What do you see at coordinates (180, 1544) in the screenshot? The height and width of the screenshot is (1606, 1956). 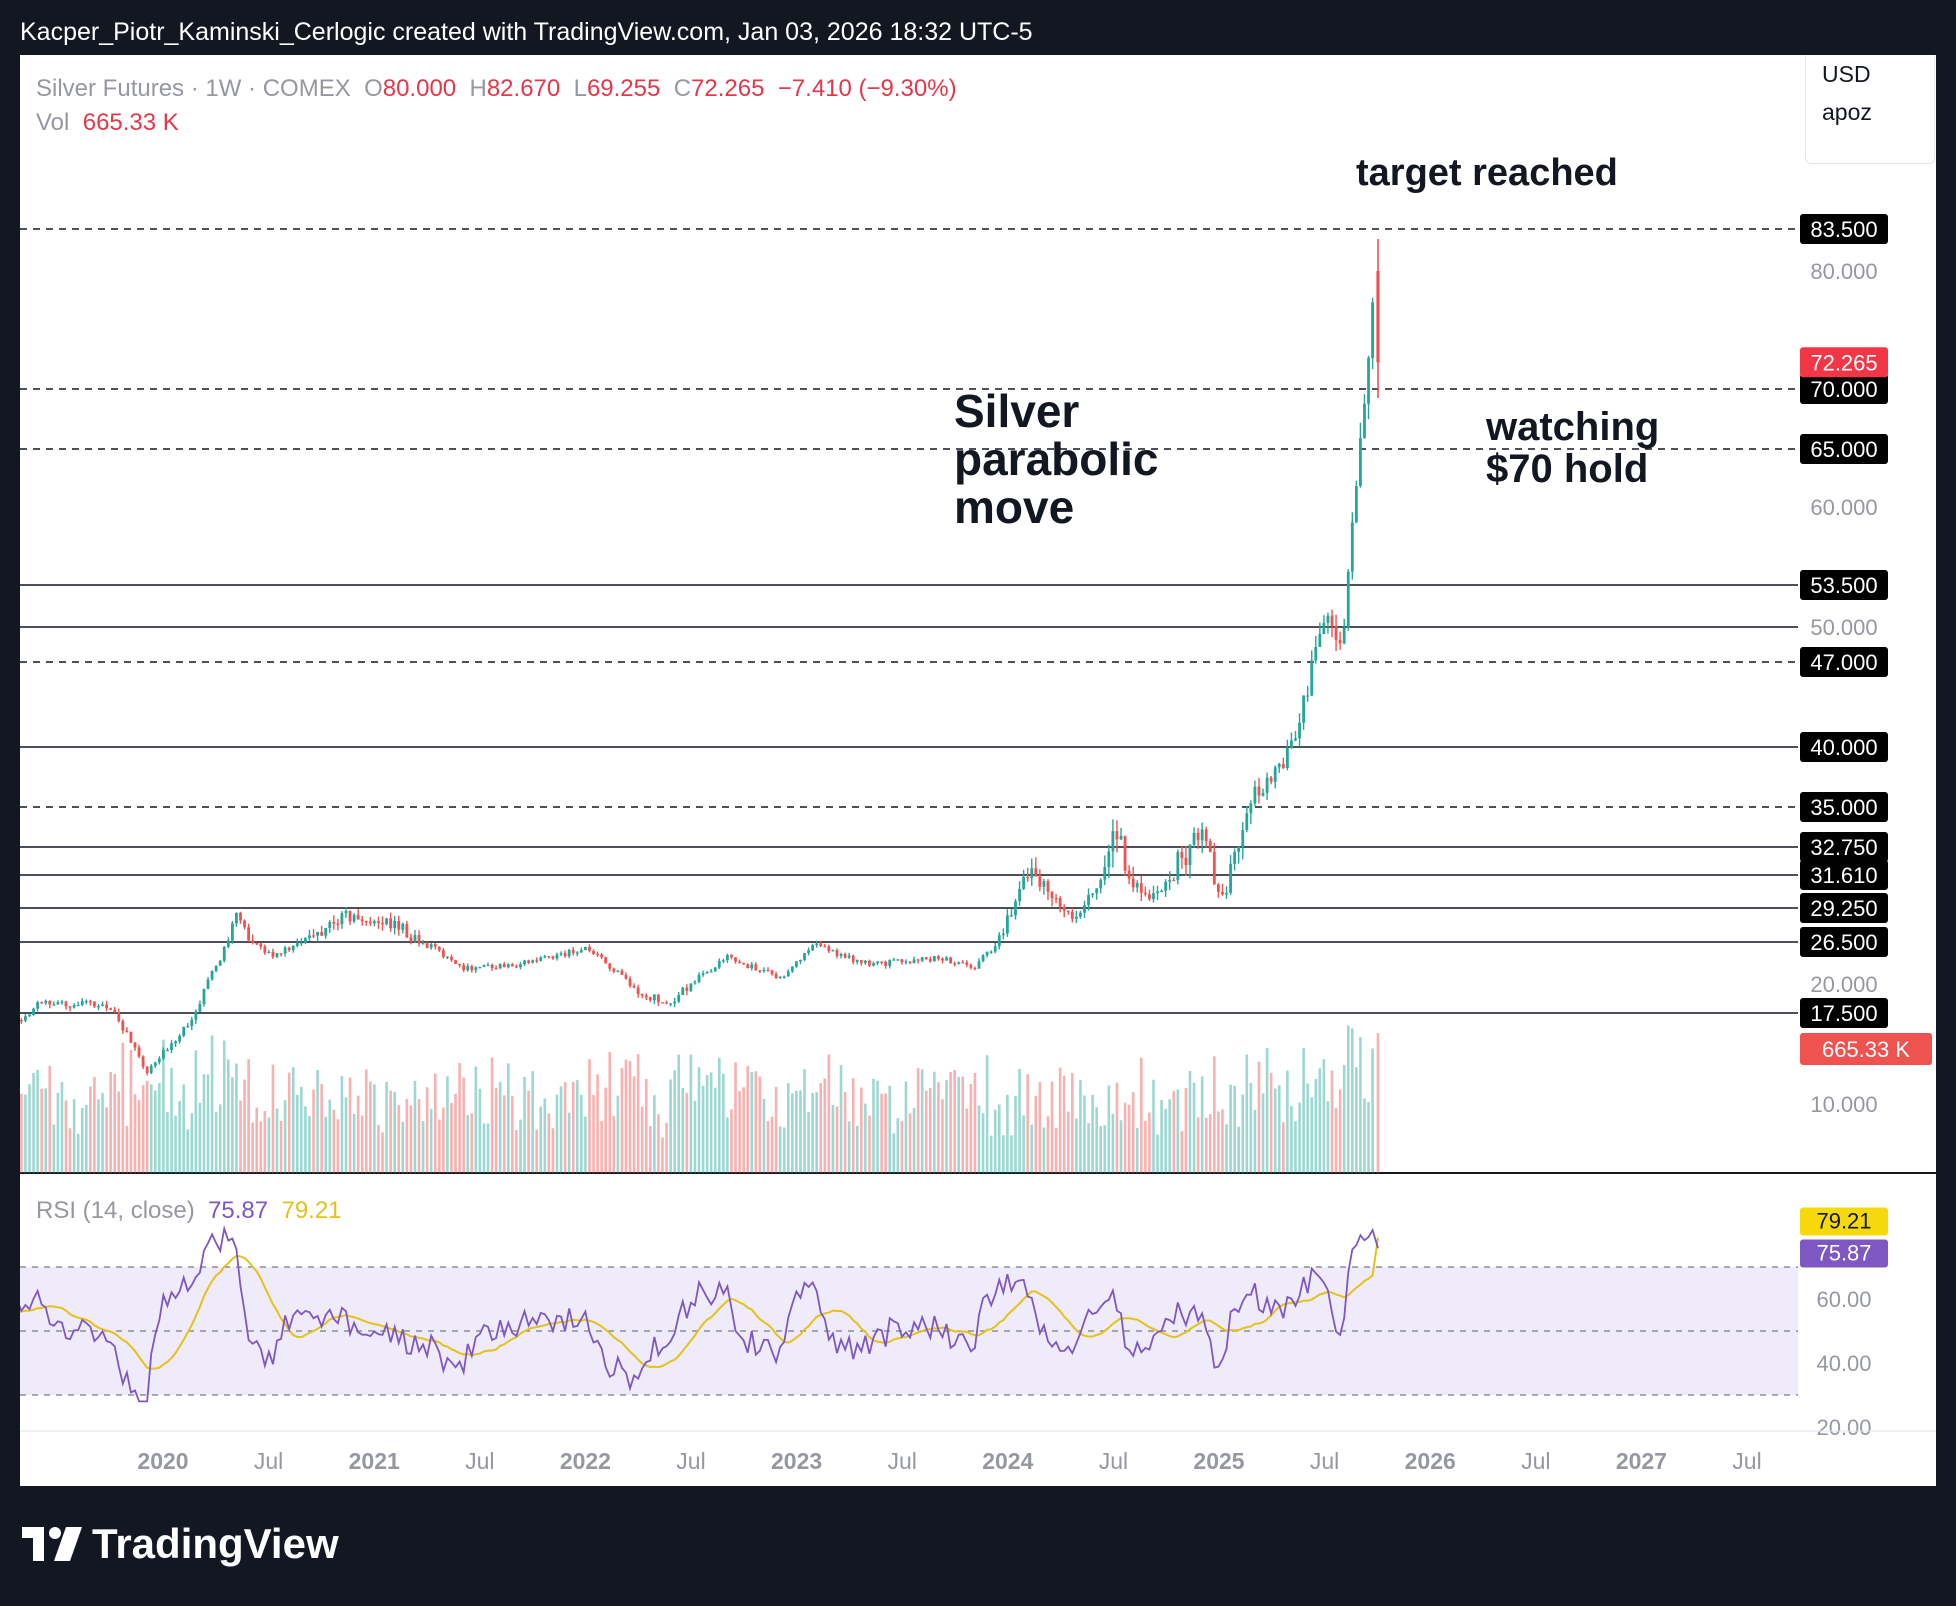 I see `tradingview-logo: TradingView` at bounding box center [180, 1544].